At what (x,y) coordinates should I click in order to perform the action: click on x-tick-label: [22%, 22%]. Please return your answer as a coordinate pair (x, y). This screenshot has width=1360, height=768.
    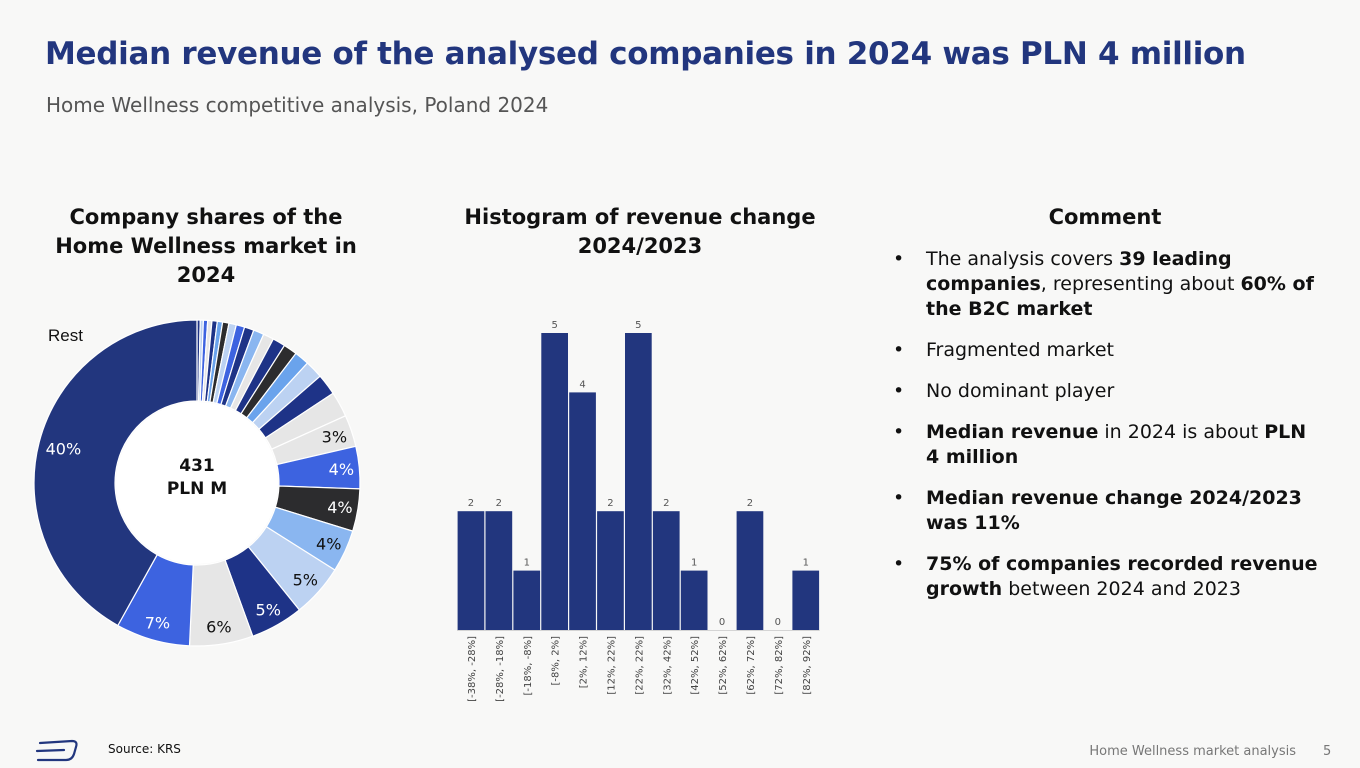
    Looking at the image, I should click on (639, 665).